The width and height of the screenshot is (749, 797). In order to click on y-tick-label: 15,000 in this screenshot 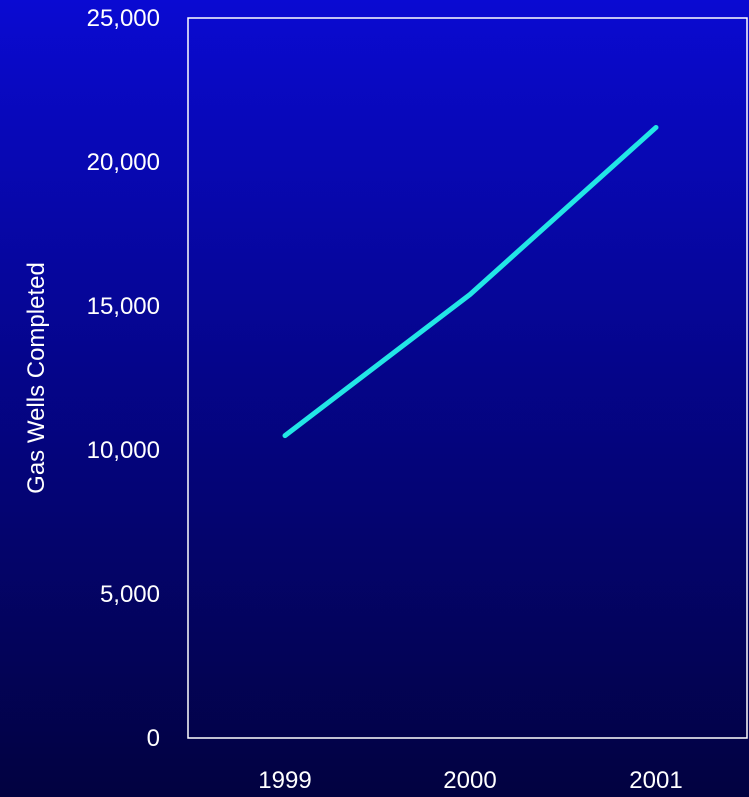, I will do `click(123, 306)`.